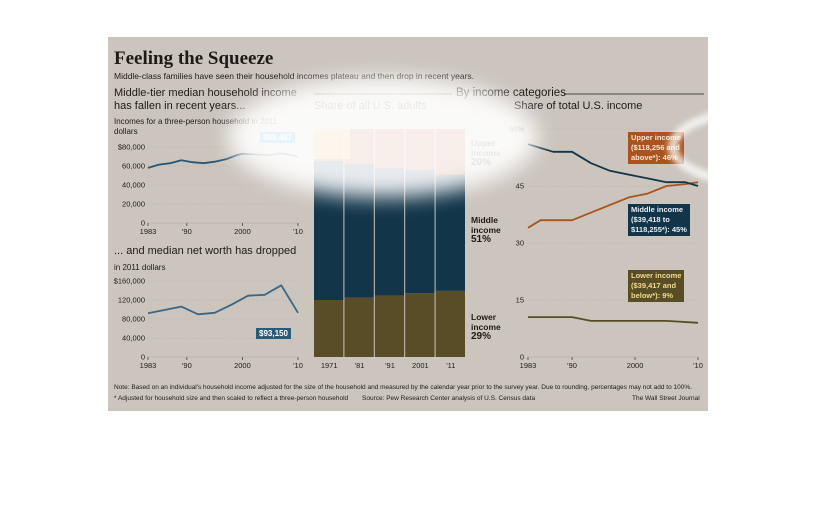 The image size is (816, 506). What do you see at coordinates (522, 357) in the screenshot?
I see `share-y-tick-label: 0` at bounding box center [522, 357].